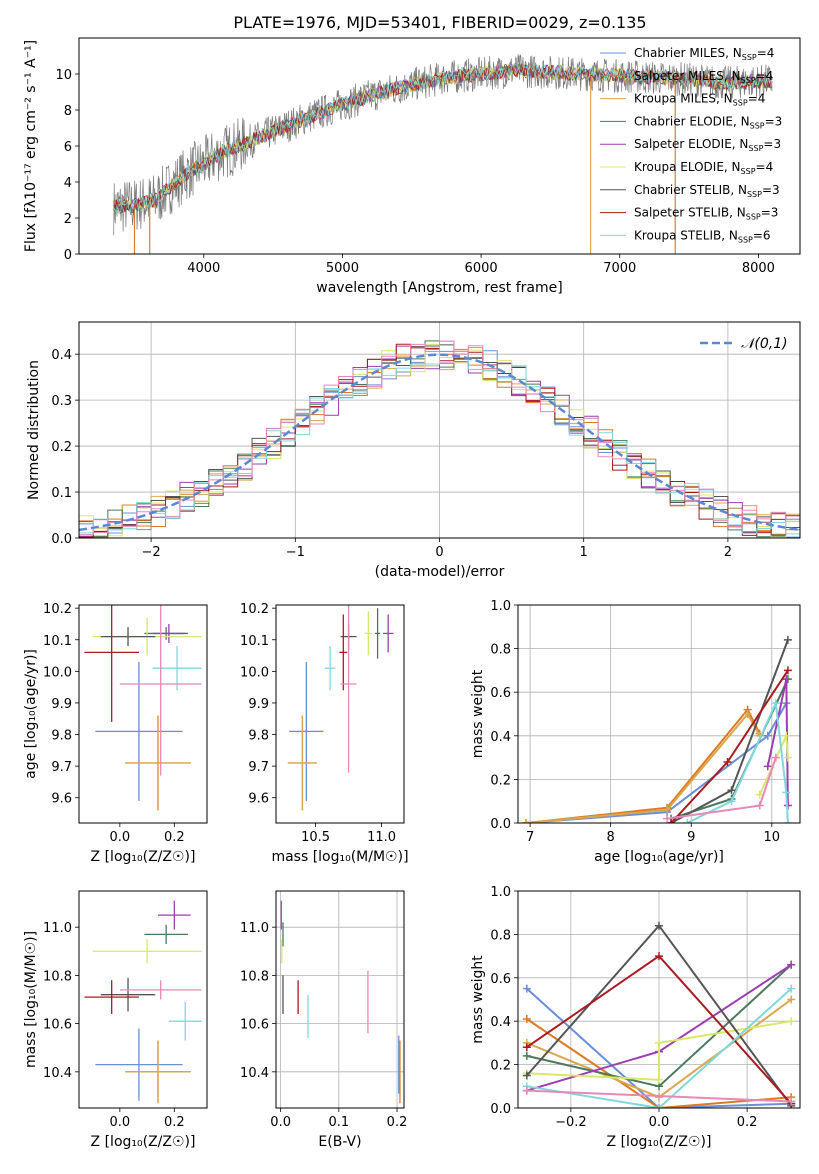 Image resolution: width=819 pixels, height=1174 pixels. I want to click on age_vs_Z-xlabel: Z [log₁₀(Z/Z☉)], so click(143, 857).